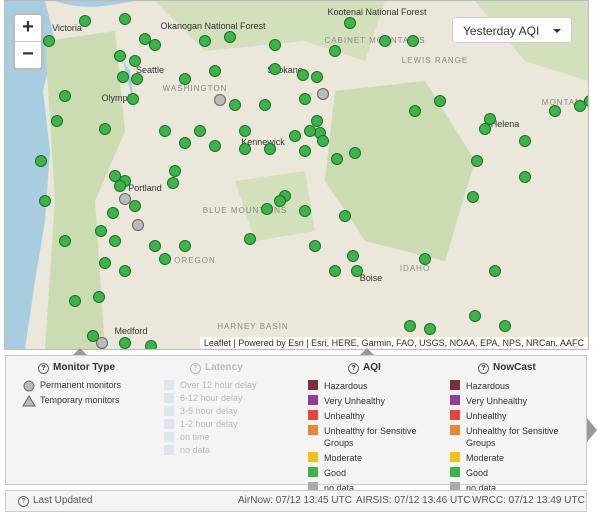 The height and width of the screenshot is (515, 597). What do you see at coordinates (209, 424) in the screenshot?
I see `legend-label: 1-2 hour delay` at bounding box center [209, 424].